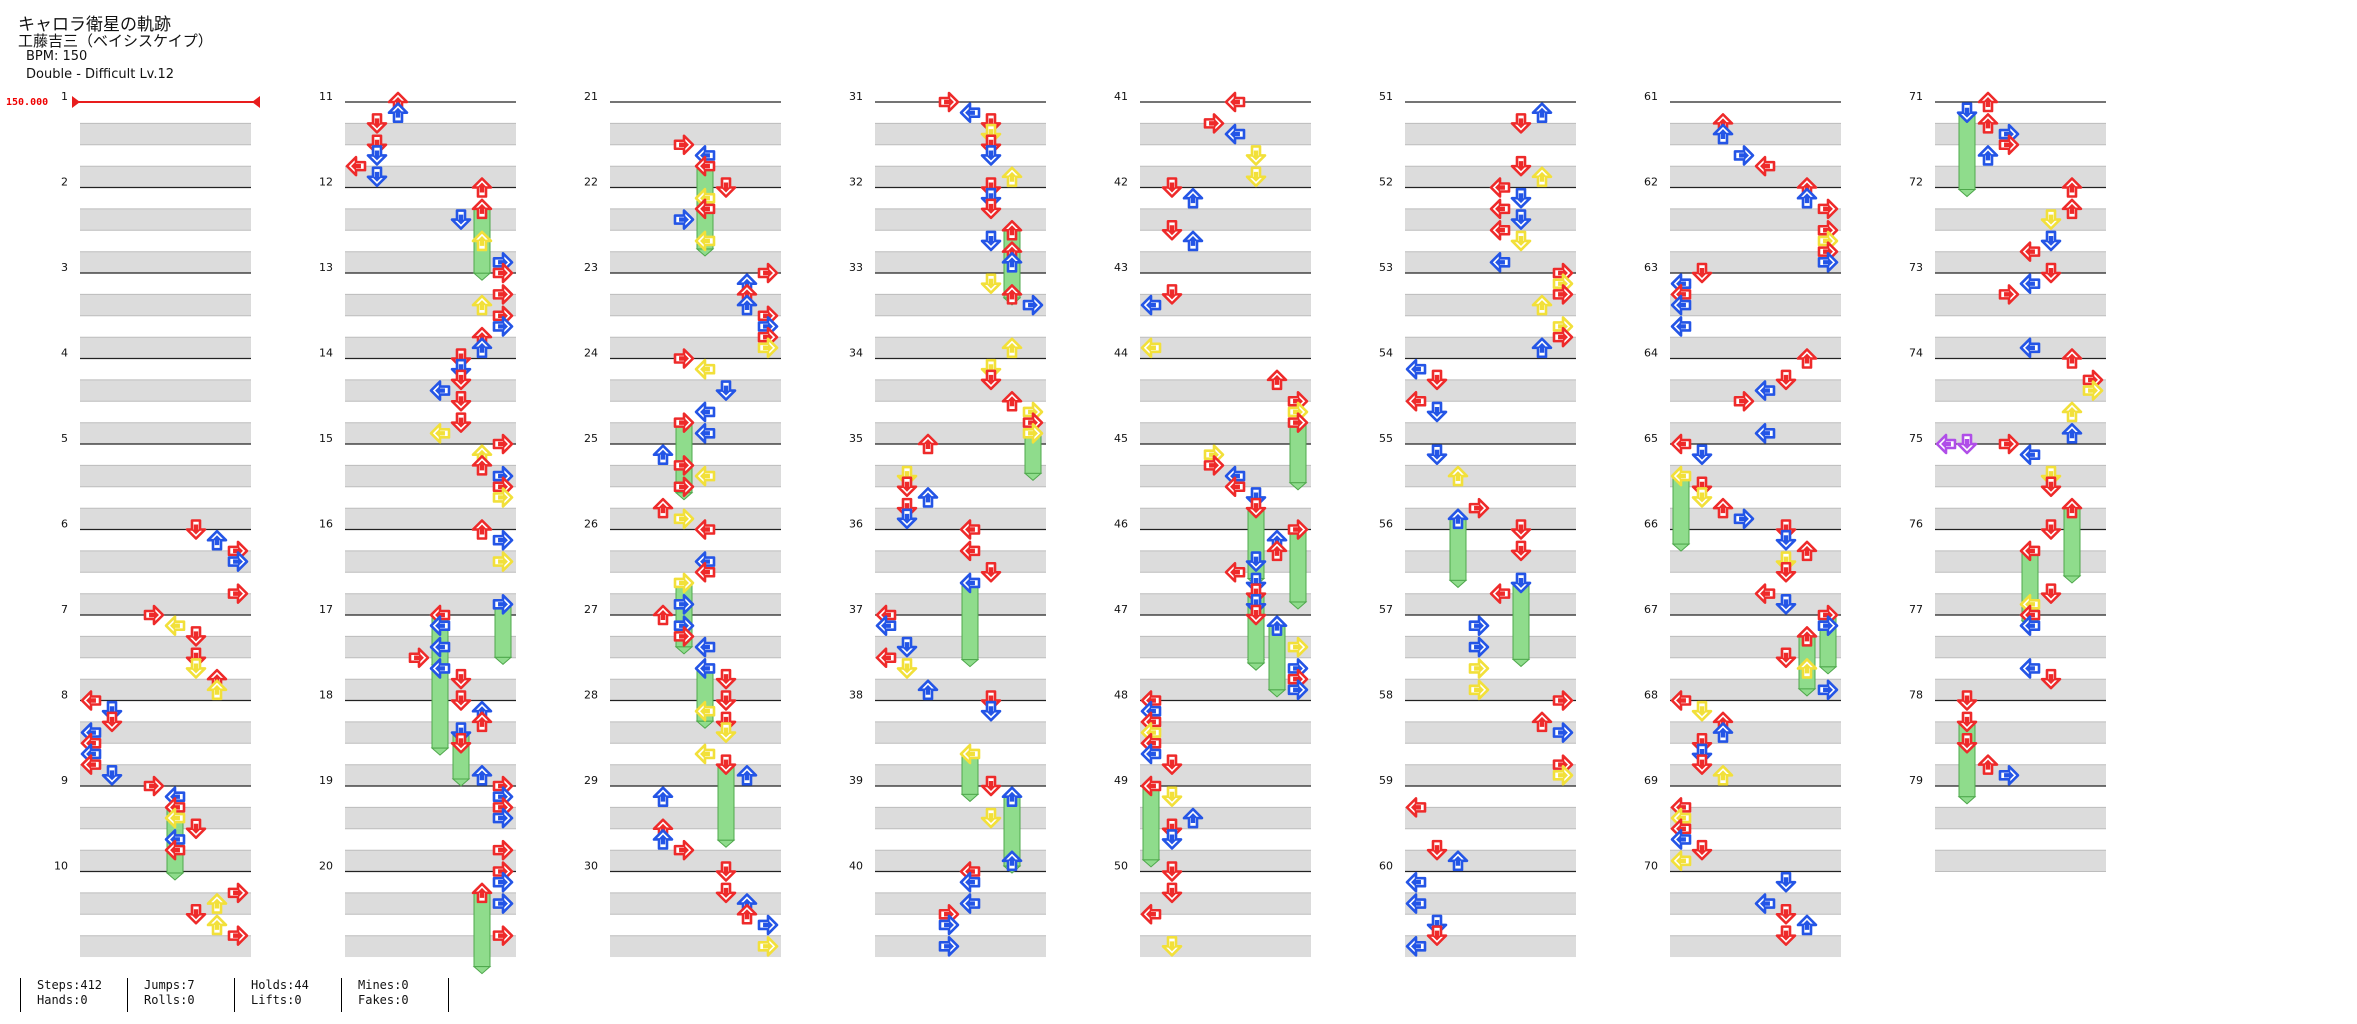  Describe the element at coordinates (682, 310) in the screenshot. I see `measure-23: 23` at that location.